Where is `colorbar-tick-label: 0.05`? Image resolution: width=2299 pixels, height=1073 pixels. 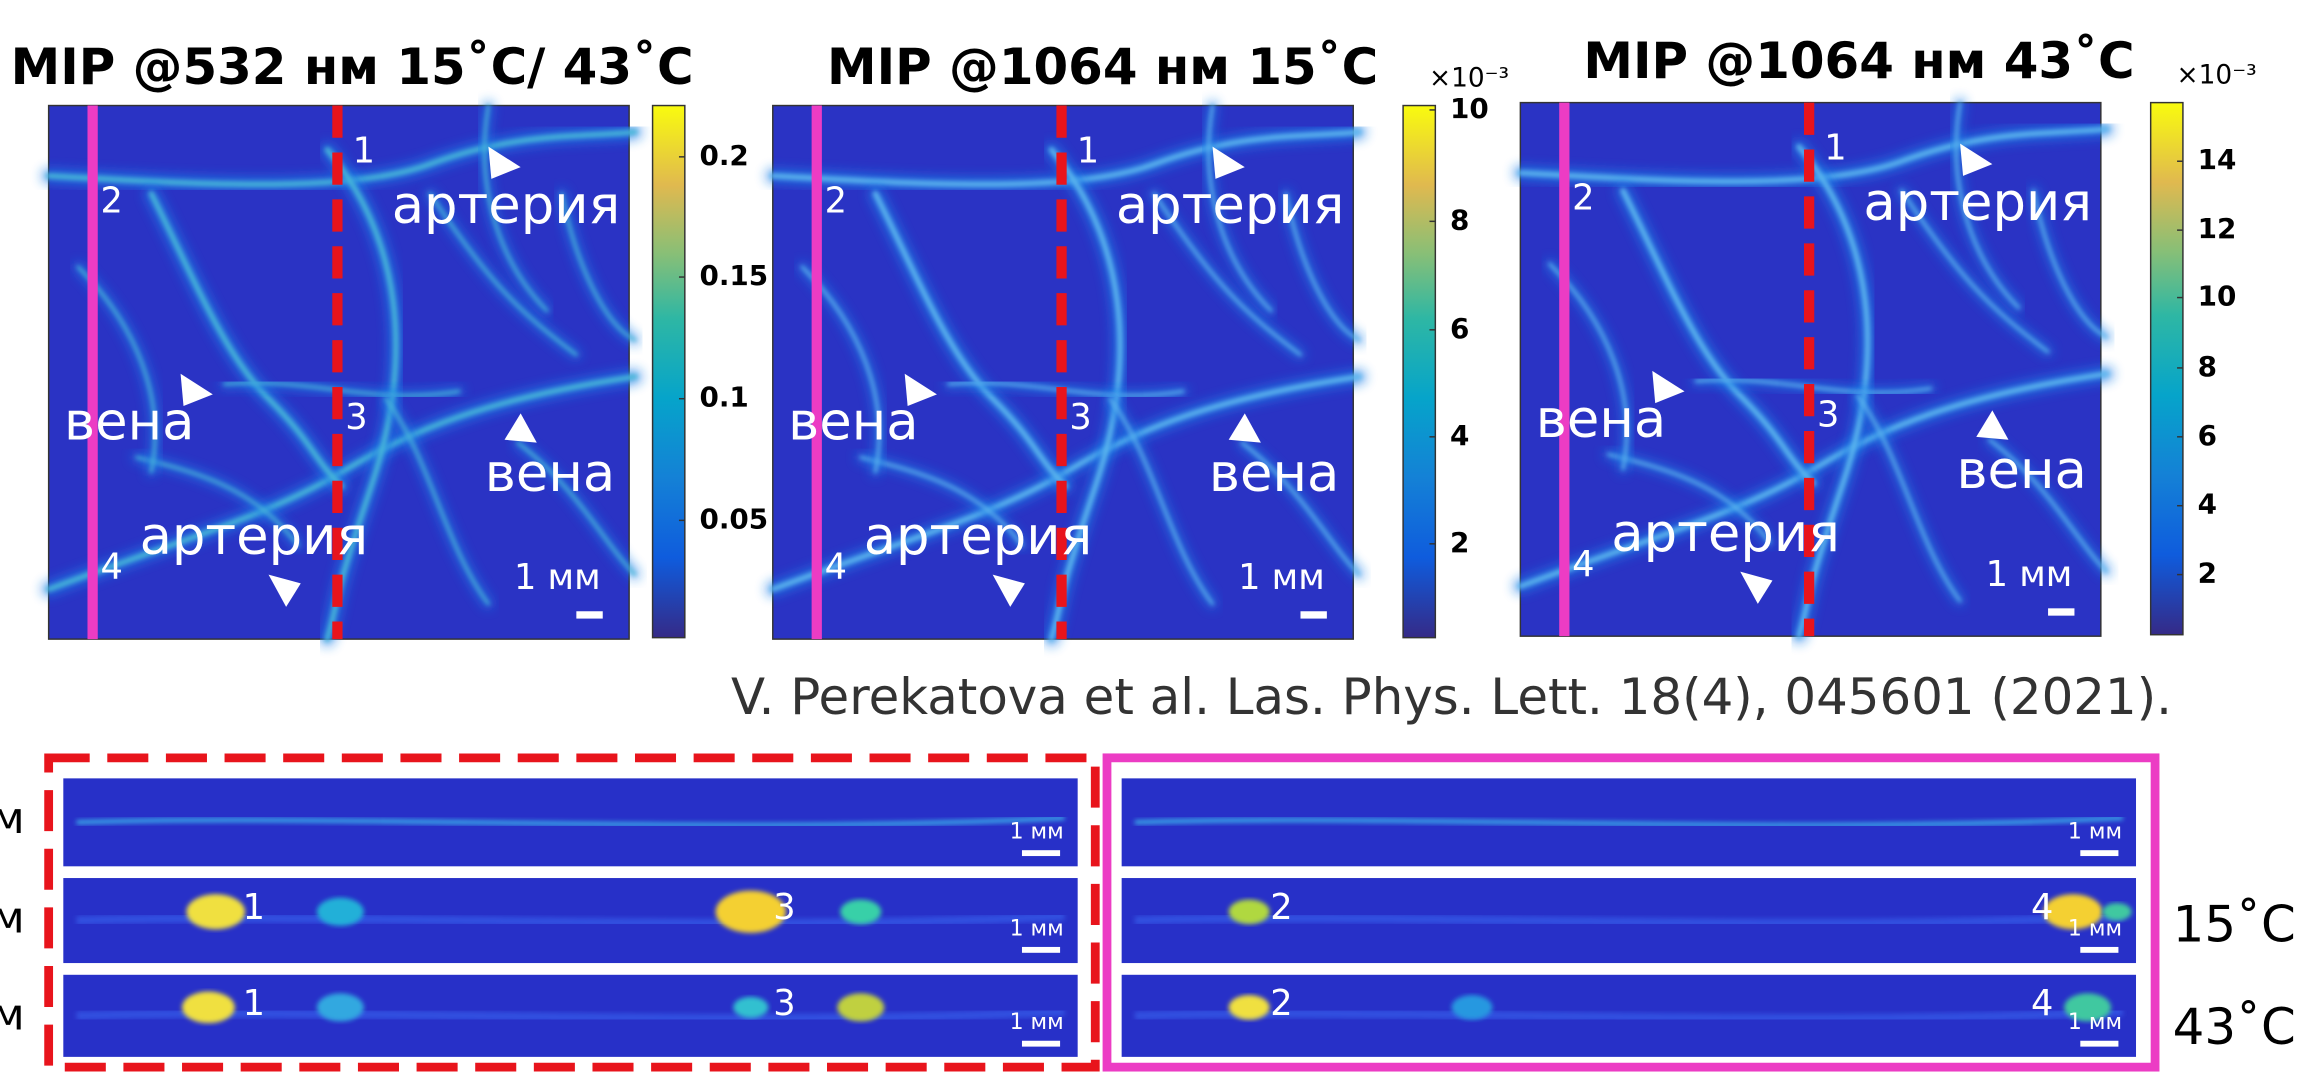 colorbar-tick-label: 0.05 is located at coordinates (733, 518).